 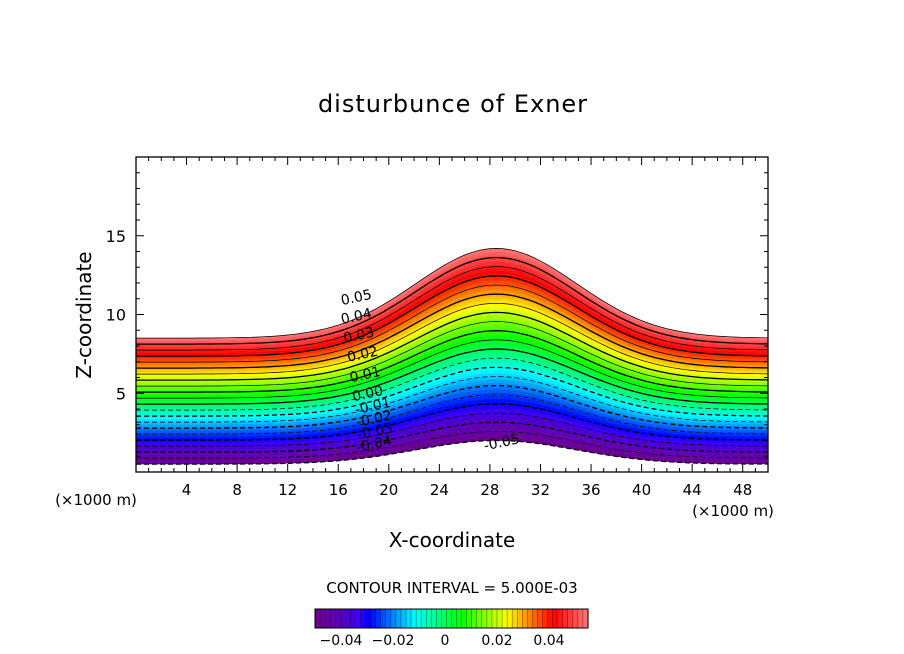 I want to click on y-tick-labels: 5 10 15, so click(x=116, y=315).